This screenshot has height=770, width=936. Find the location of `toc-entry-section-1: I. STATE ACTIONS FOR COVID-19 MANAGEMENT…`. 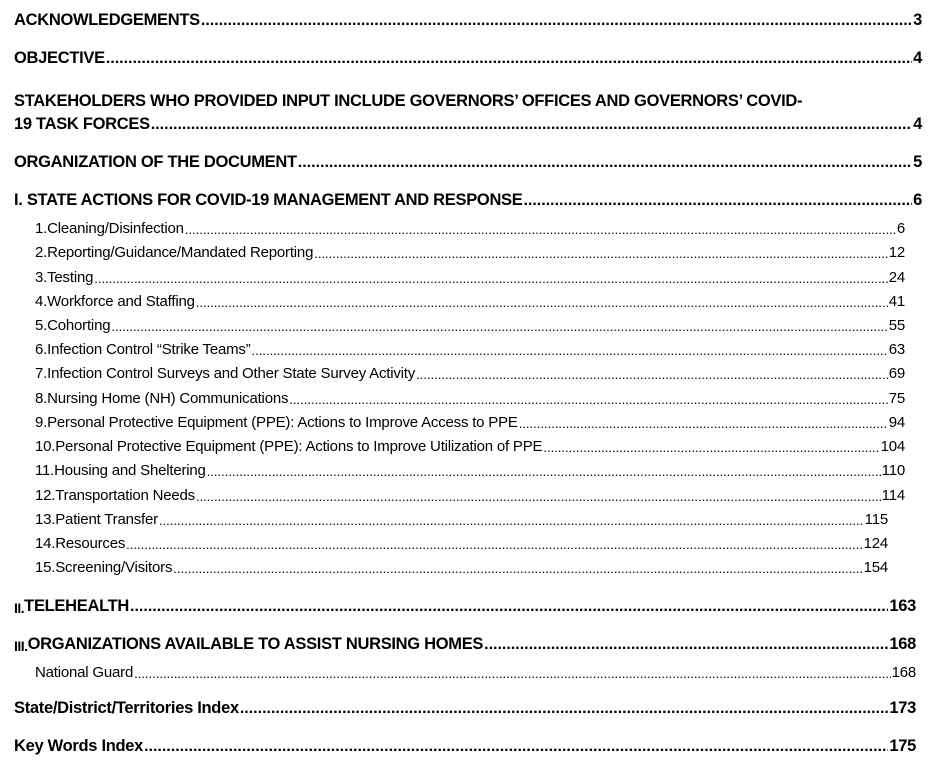

toc-entry-section-1: I. STATE ACTIONS FOR COVID-19 MANAGEMENT… is located at coordinates (468, 199).